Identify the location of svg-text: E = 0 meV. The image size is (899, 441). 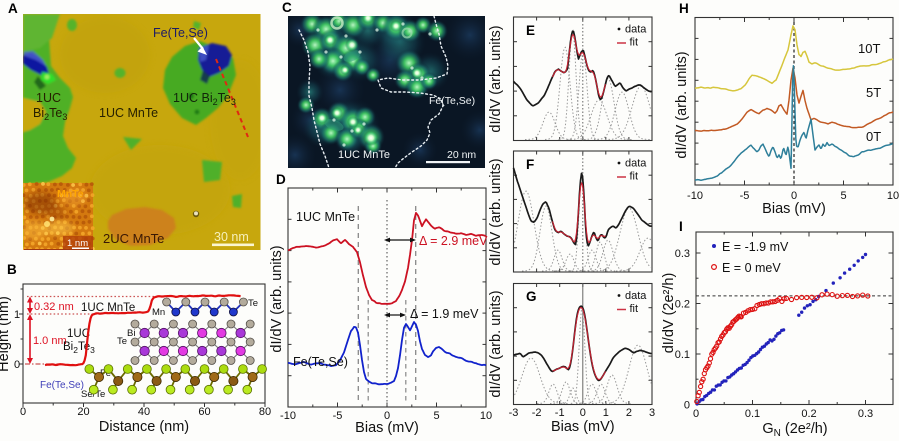
(751, 268).